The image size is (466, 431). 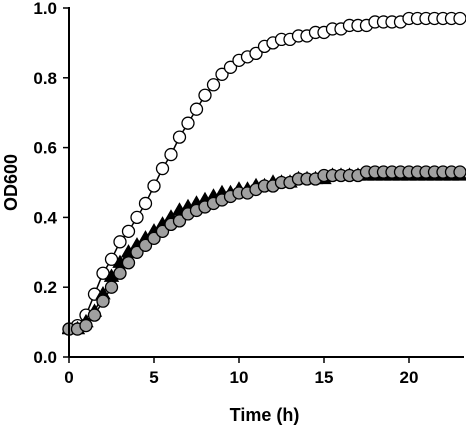 I want to click on x-tick-label: 5, so click(x=153, y=377).